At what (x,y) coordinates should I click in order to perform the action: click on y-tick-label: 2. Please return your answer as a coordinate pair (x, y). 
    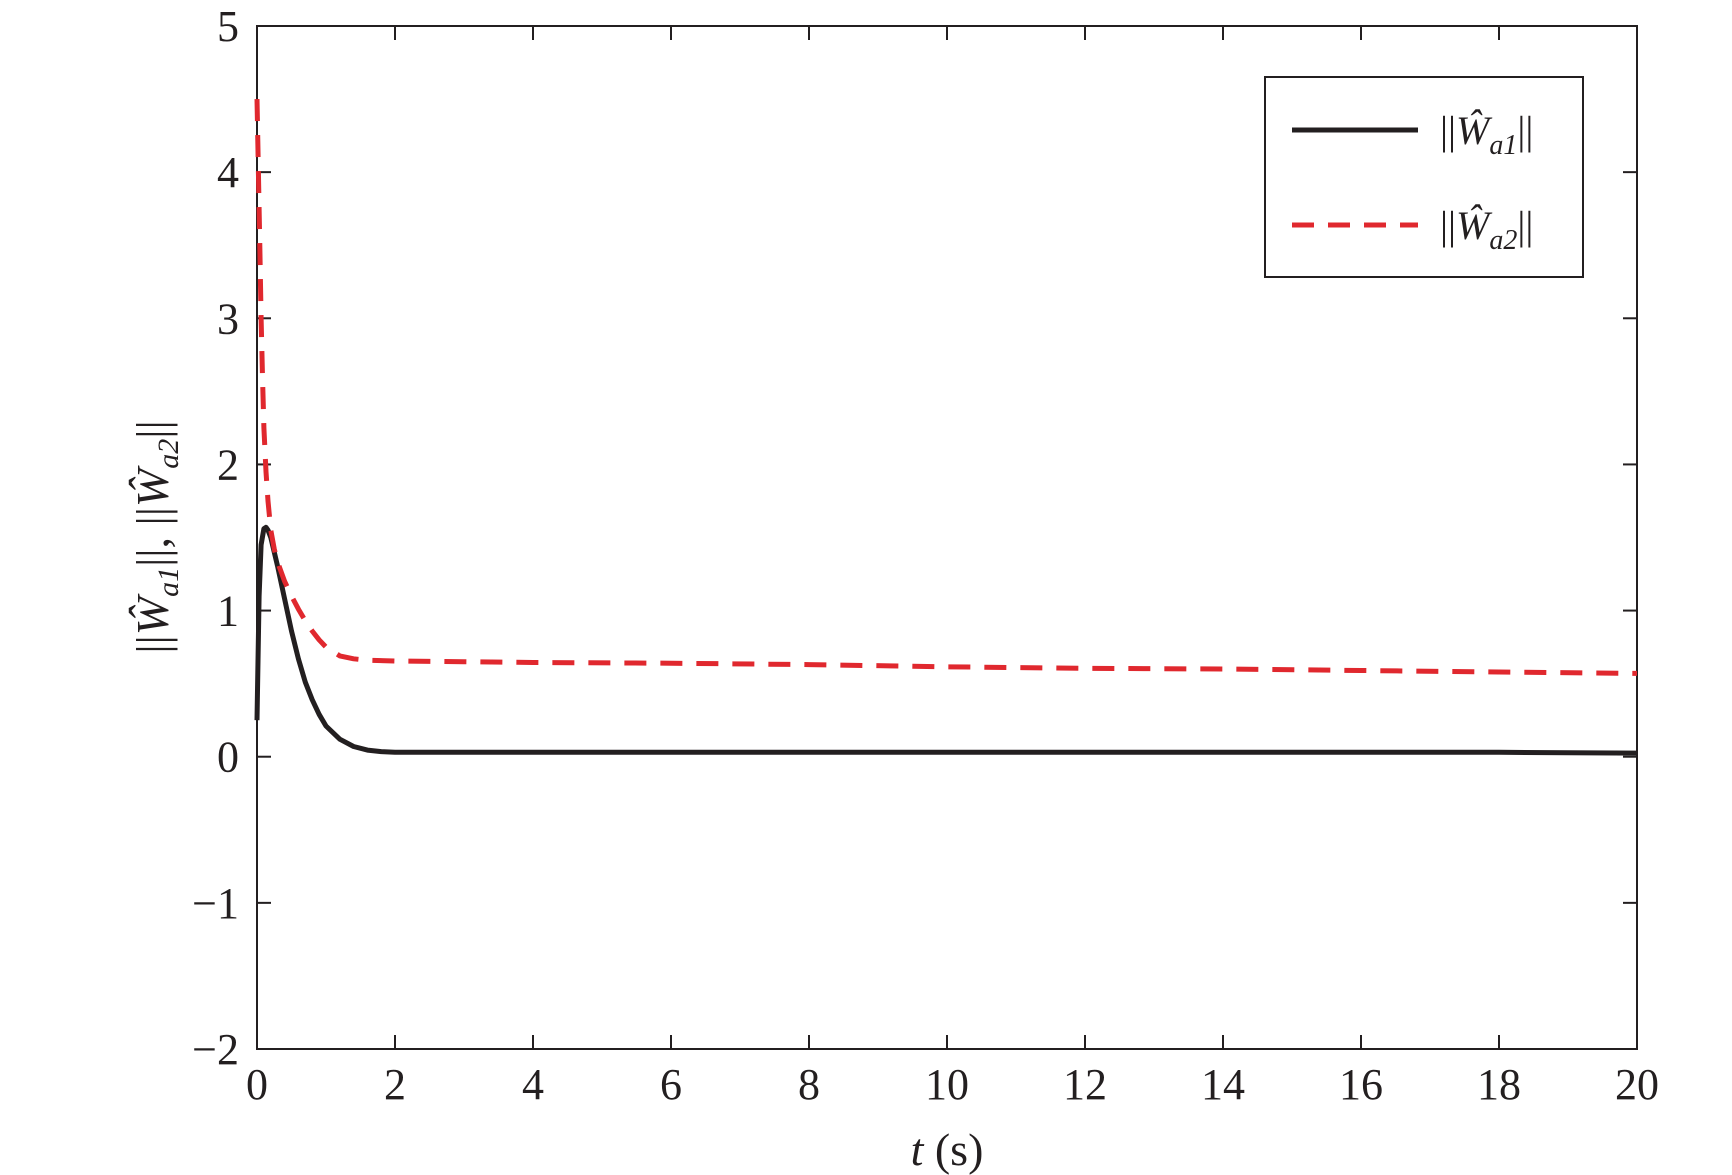
    Looking at the image, I should click on (228, 464).